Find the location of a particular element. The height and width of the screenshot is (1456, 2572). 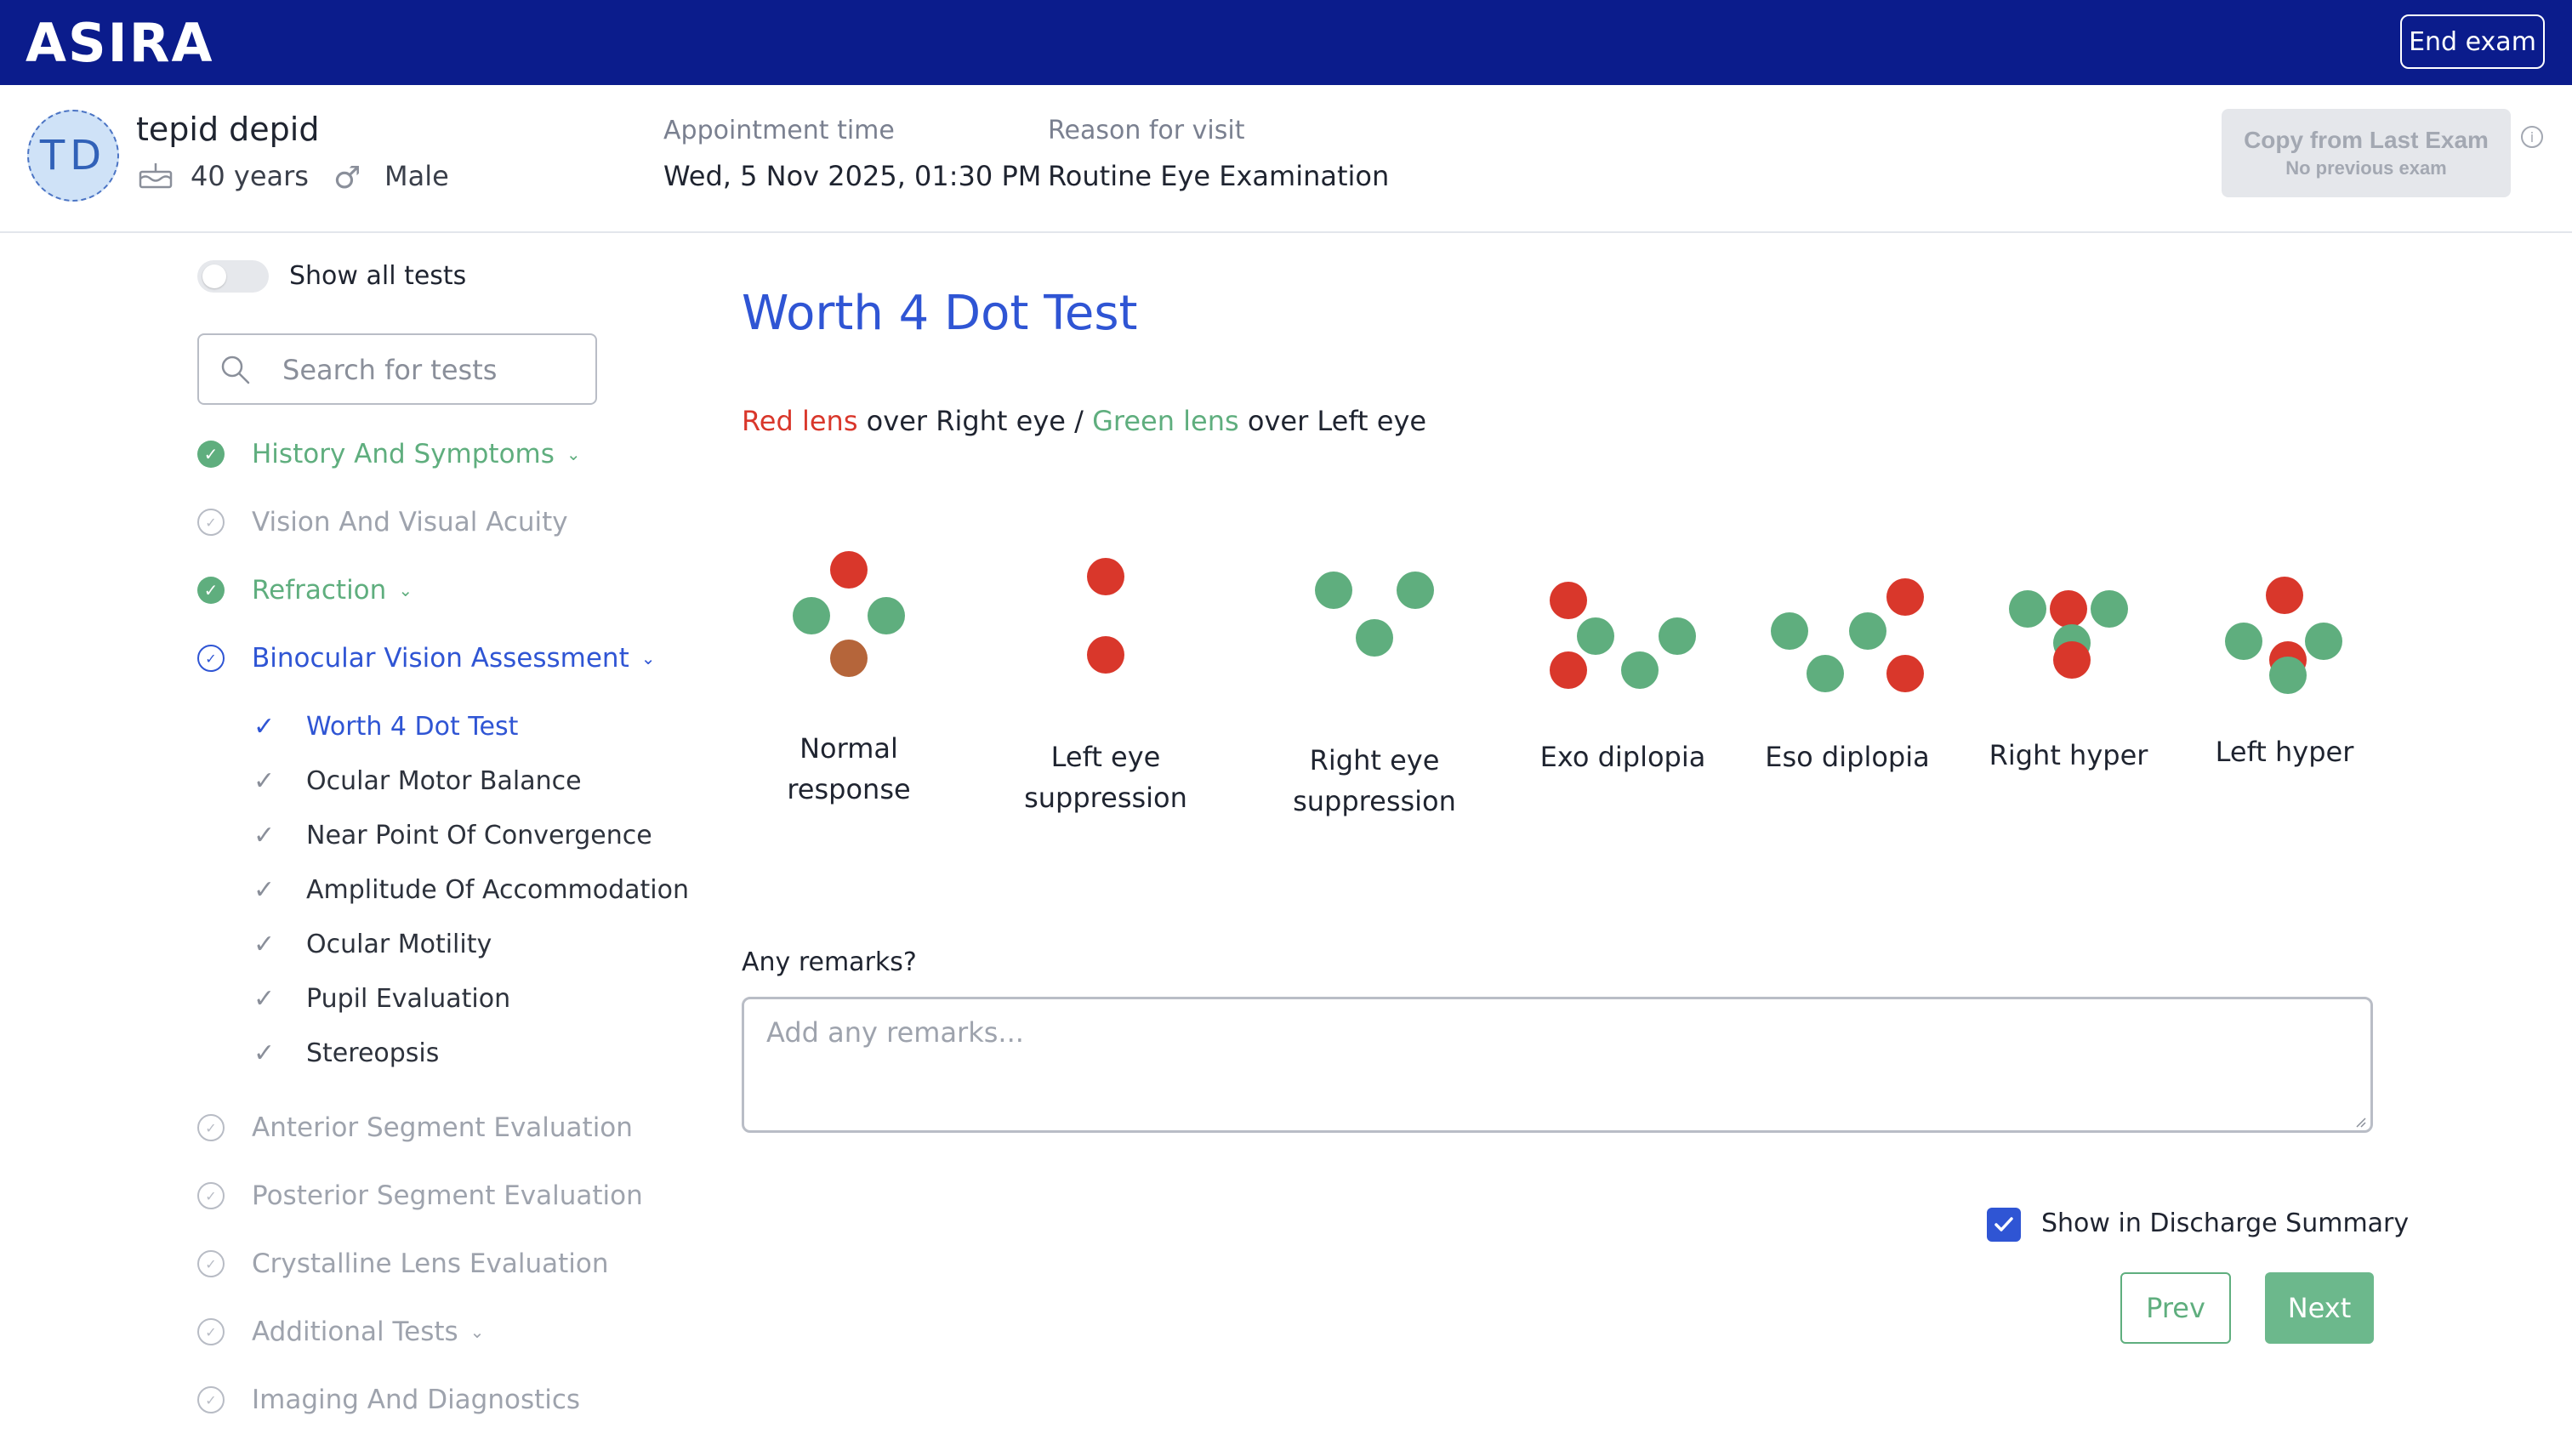

copy-from-last-exam-button: Copy from Last Exam No previous exam is located at coordinates (2366, 153).